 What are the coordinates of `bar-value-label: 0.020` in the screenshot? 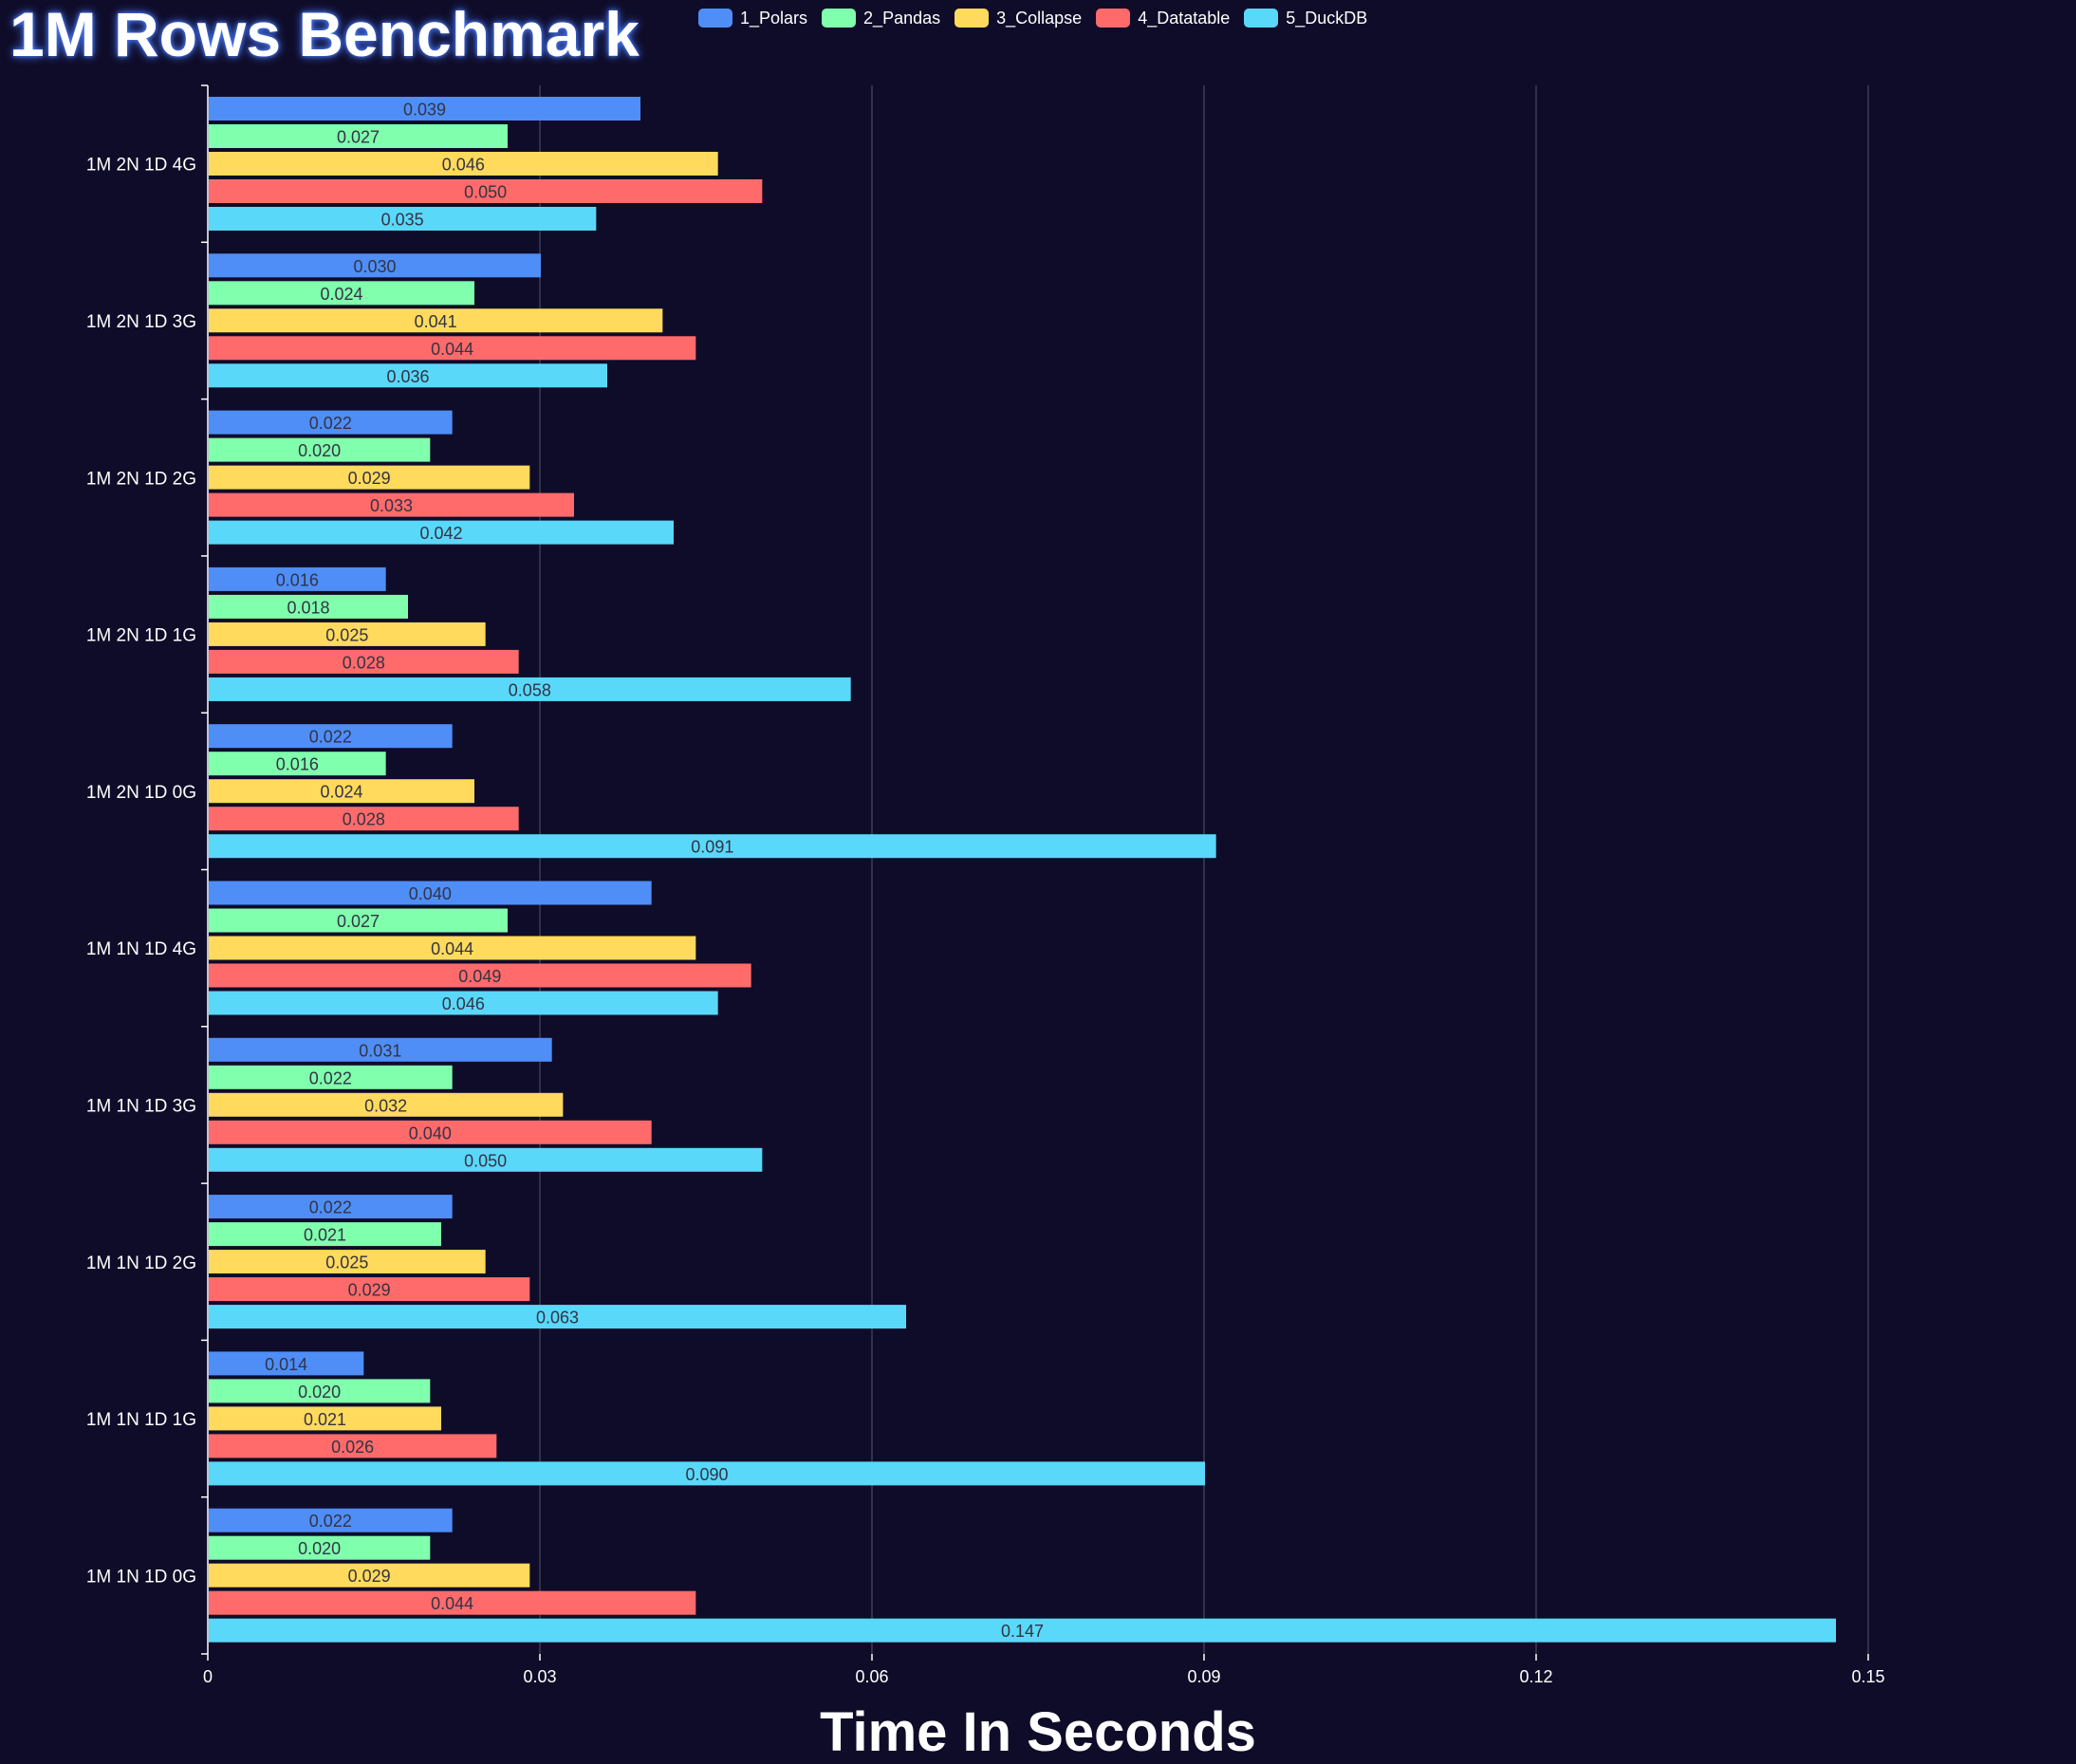 It's located at (319, 1392).